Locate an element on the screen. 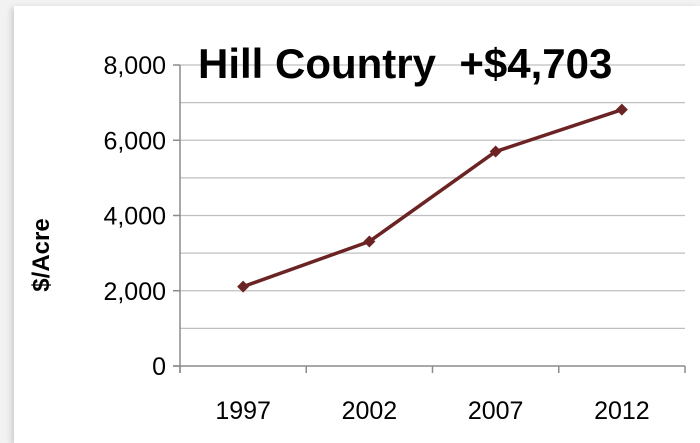 The width and height of the screenshot is (700, 443). y-tick-label: 4,000 is located at coordinates (134, 217).